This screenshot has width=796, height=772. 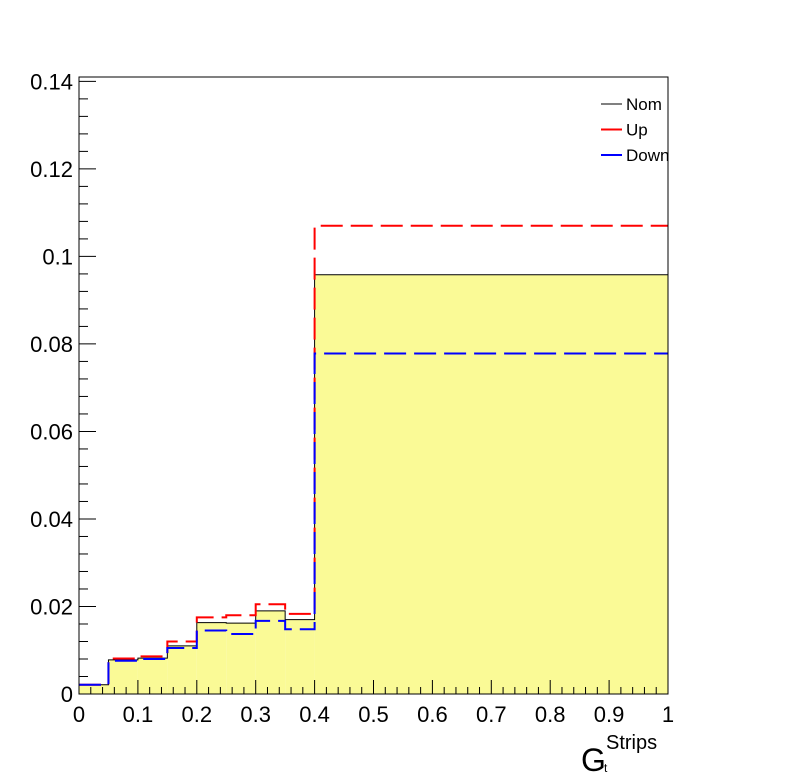 I want to click on y-tick-label: 0.14, so click(x=51, y=81).